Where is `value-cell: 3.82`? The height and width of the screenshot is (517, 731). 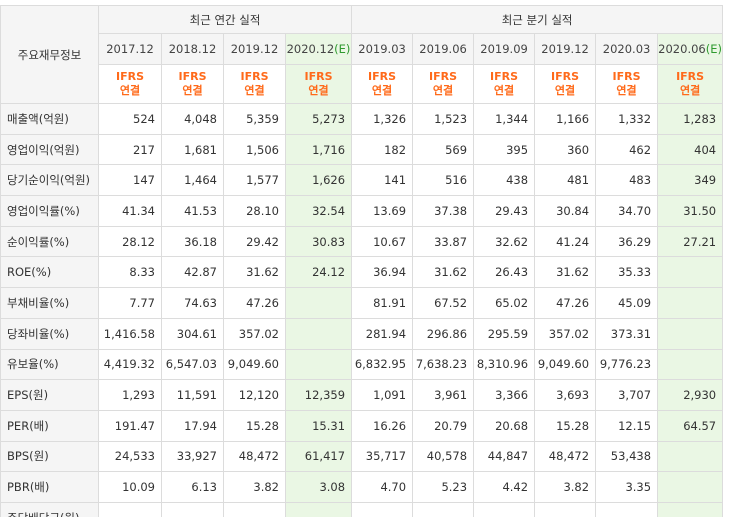
value-cell: 3.82 is located at coordinates (254, 487).